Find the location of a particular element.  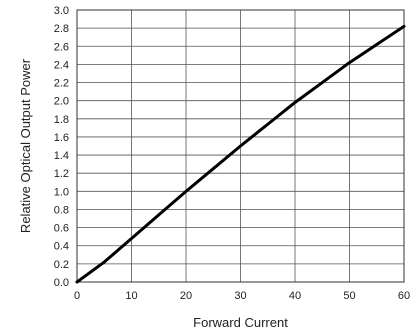

y-tick-label-11: 2.2 is located at coordinates (61, 84).